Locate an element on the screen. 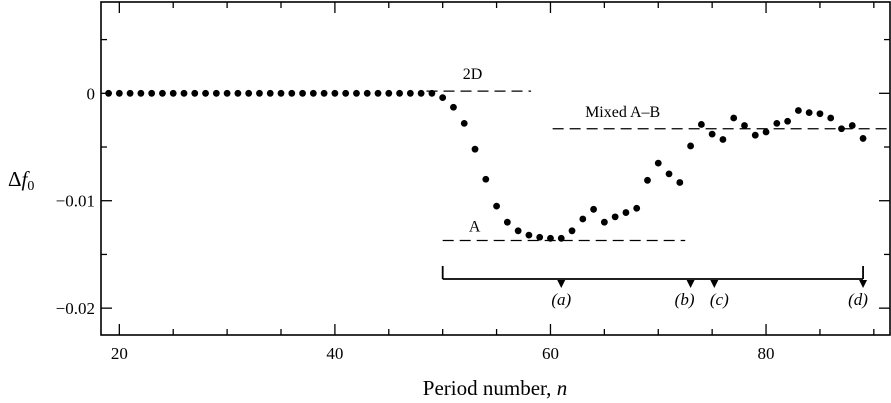 This screenshot has width=891, height=403. reference-line-label: Mixed A–B is located at coordinates (622, 112).